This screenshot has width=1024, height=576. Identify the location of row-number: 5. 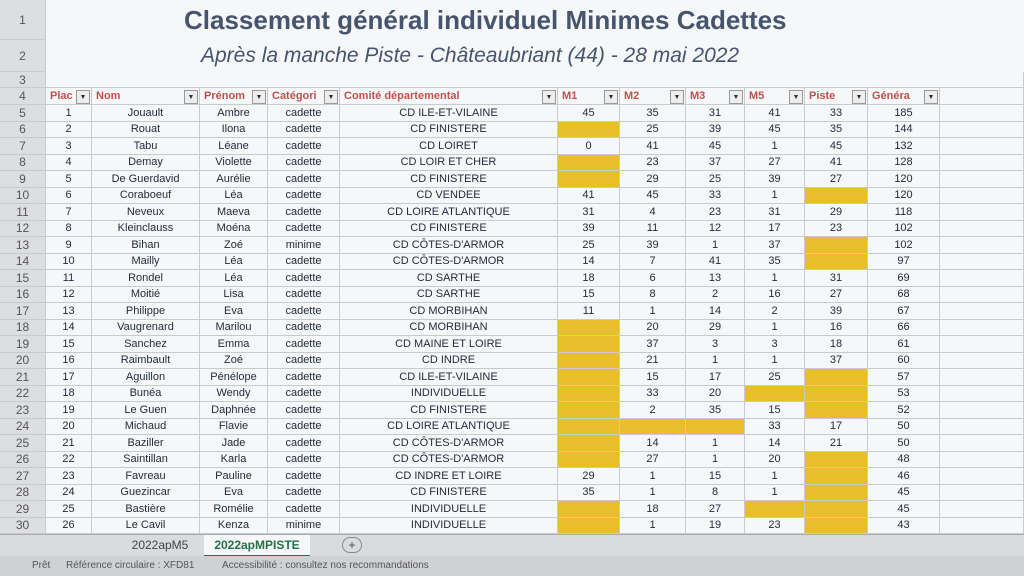
(23, 113).